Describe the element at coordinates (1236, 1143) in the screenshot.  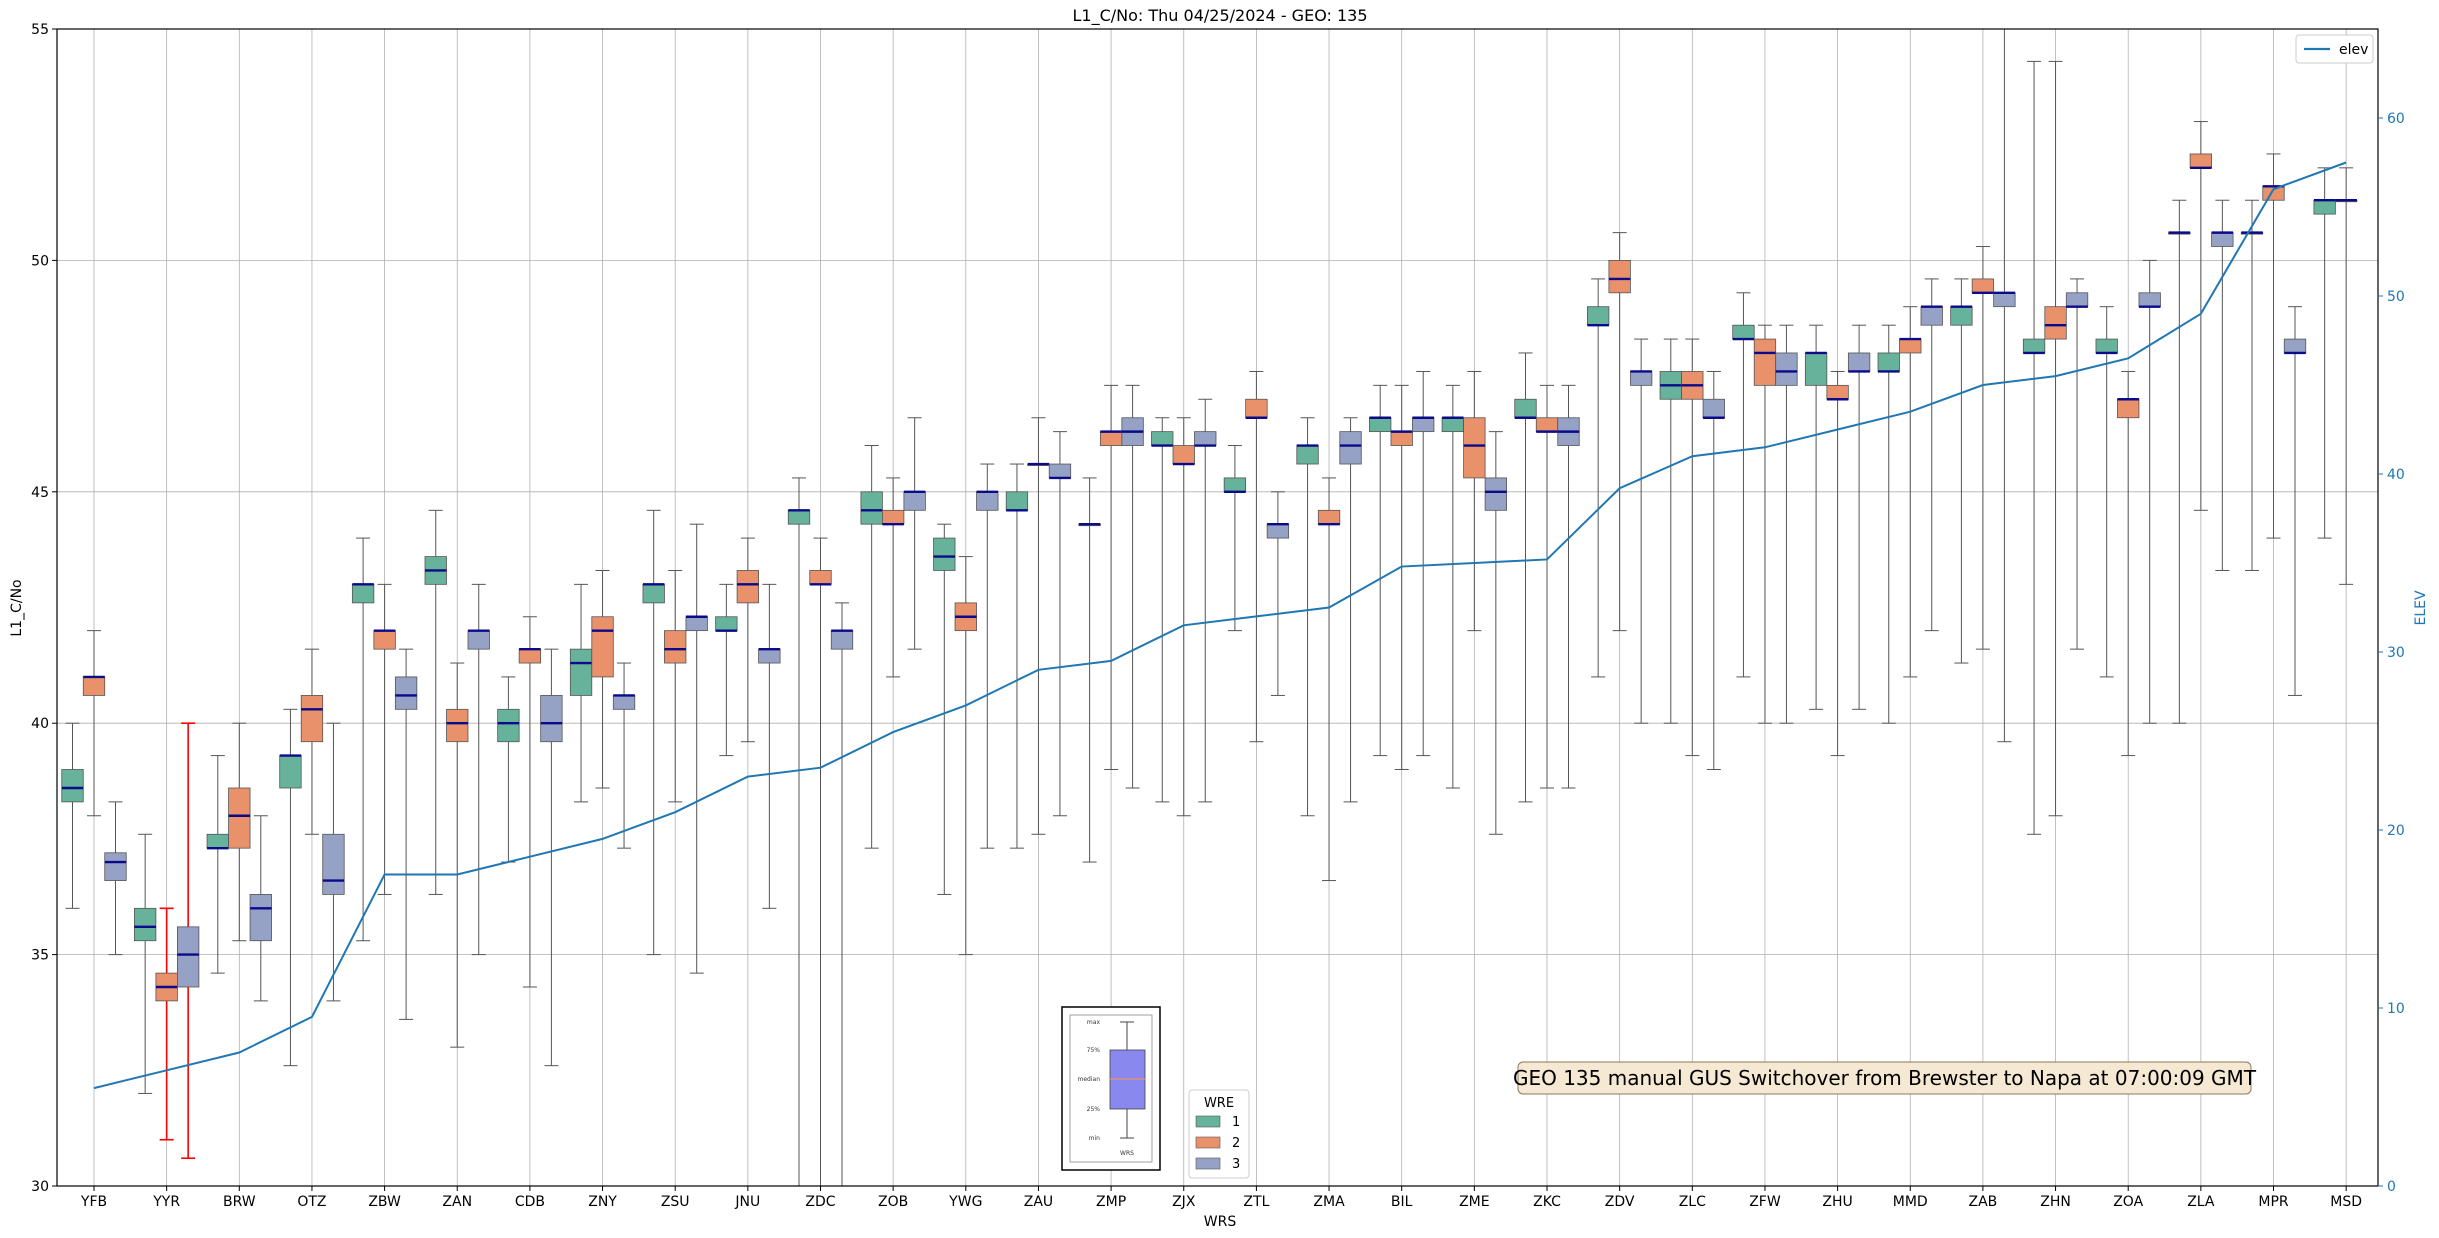
I see `wre-legend-label-2: 2` at that location.